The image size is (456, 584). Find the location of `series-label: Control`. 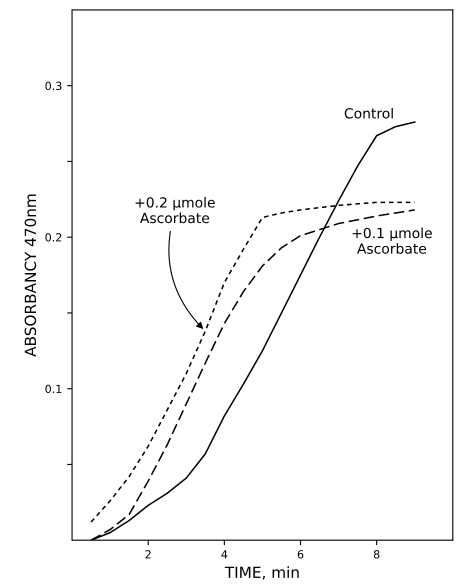

series-label: Control is located at coordinates (368, 113).